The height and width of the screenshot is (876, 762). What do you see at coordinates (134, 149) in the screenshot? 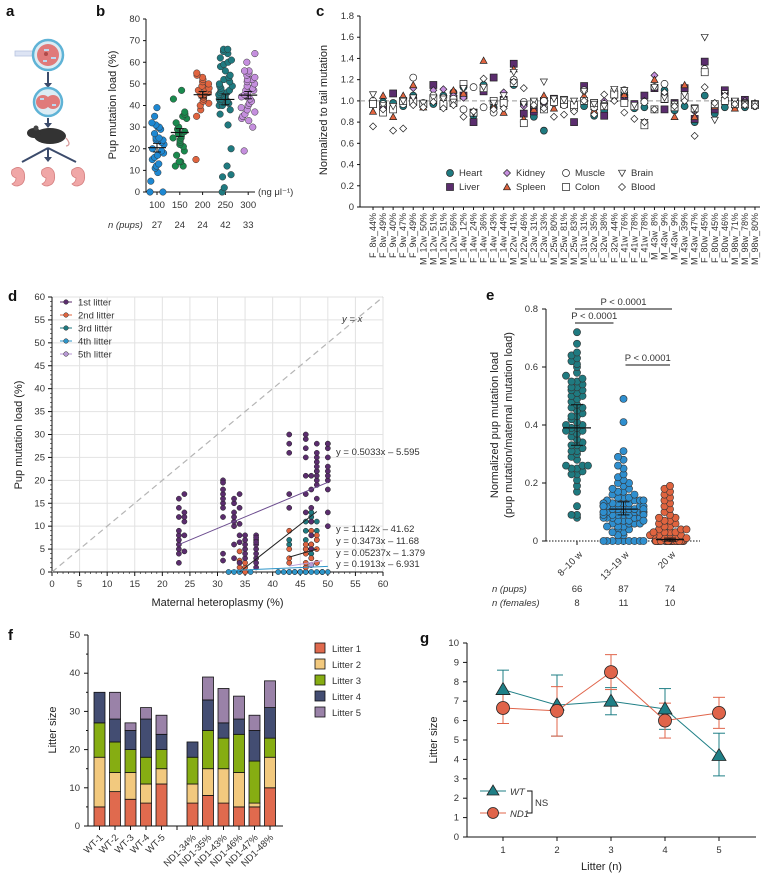
I see `y-tick-label: 20` at bounding box center [134, 149].